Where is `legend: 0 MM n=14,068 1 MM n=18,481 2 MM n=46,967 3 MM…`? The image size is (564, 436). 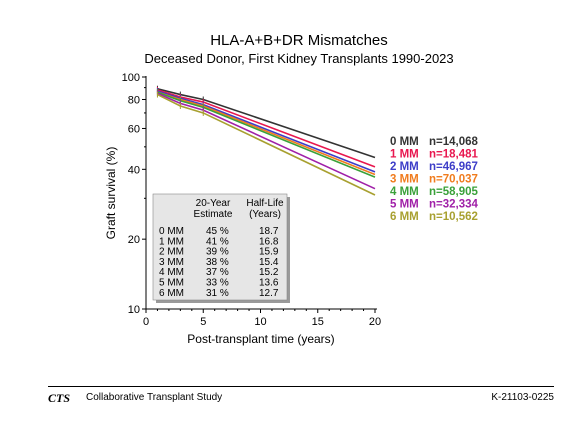 legend: 0 MM n=14,068 1 MM n=18,481 2 MM n=46,967 3 MM… is located at coordinates (434, 179).